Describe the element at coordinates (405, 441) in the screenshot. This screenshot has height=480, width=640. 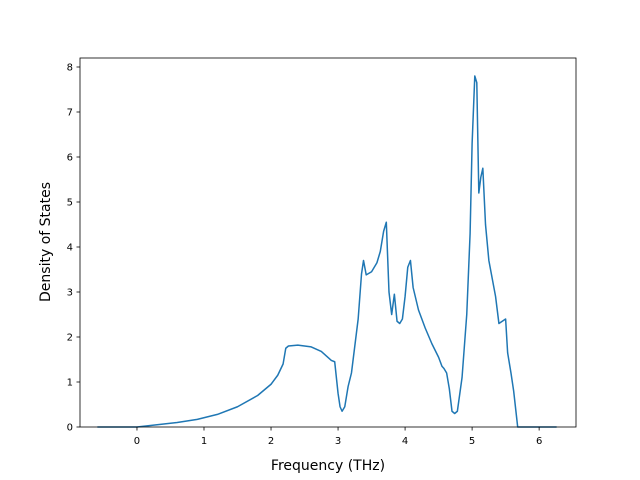
I see `x-tick-label: 4` at that location.